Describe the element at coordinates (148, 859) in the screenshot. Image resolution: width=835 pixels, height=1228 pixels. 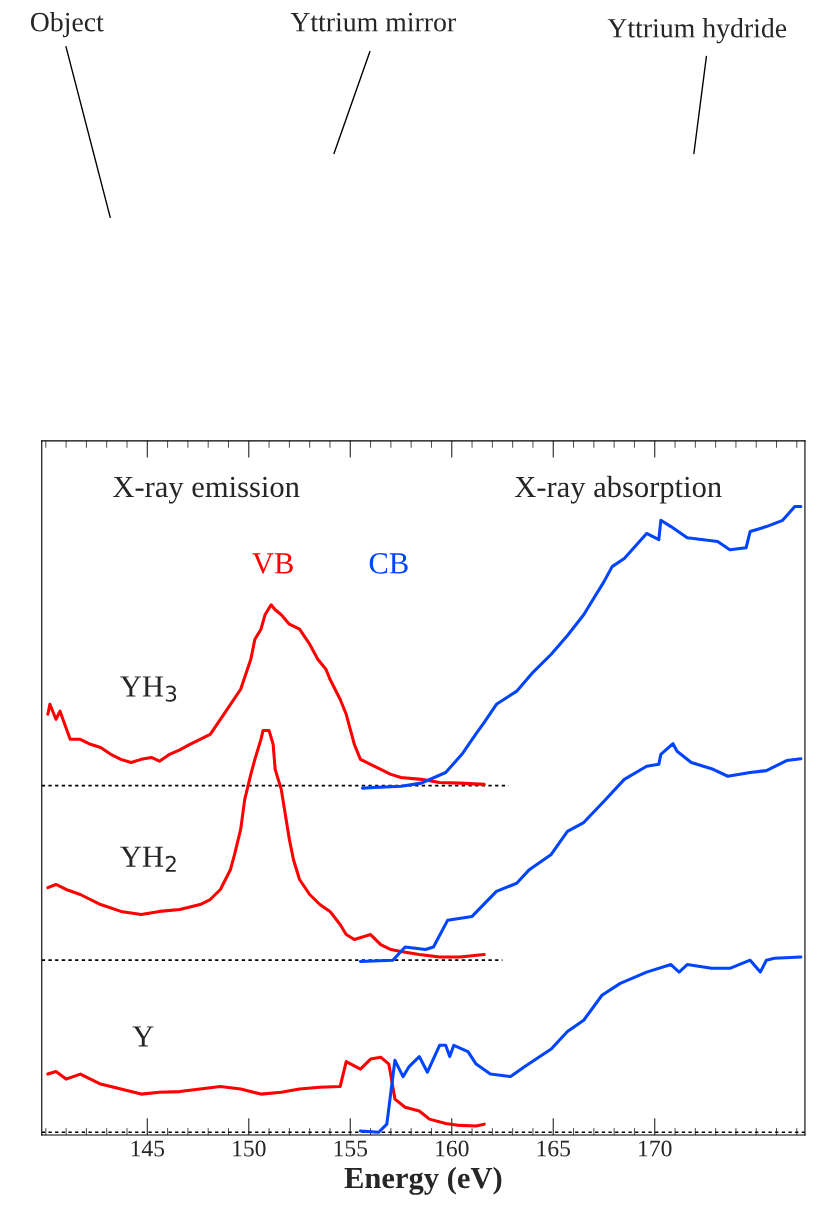
I see `annotation: YH$_{2}$` at that location.